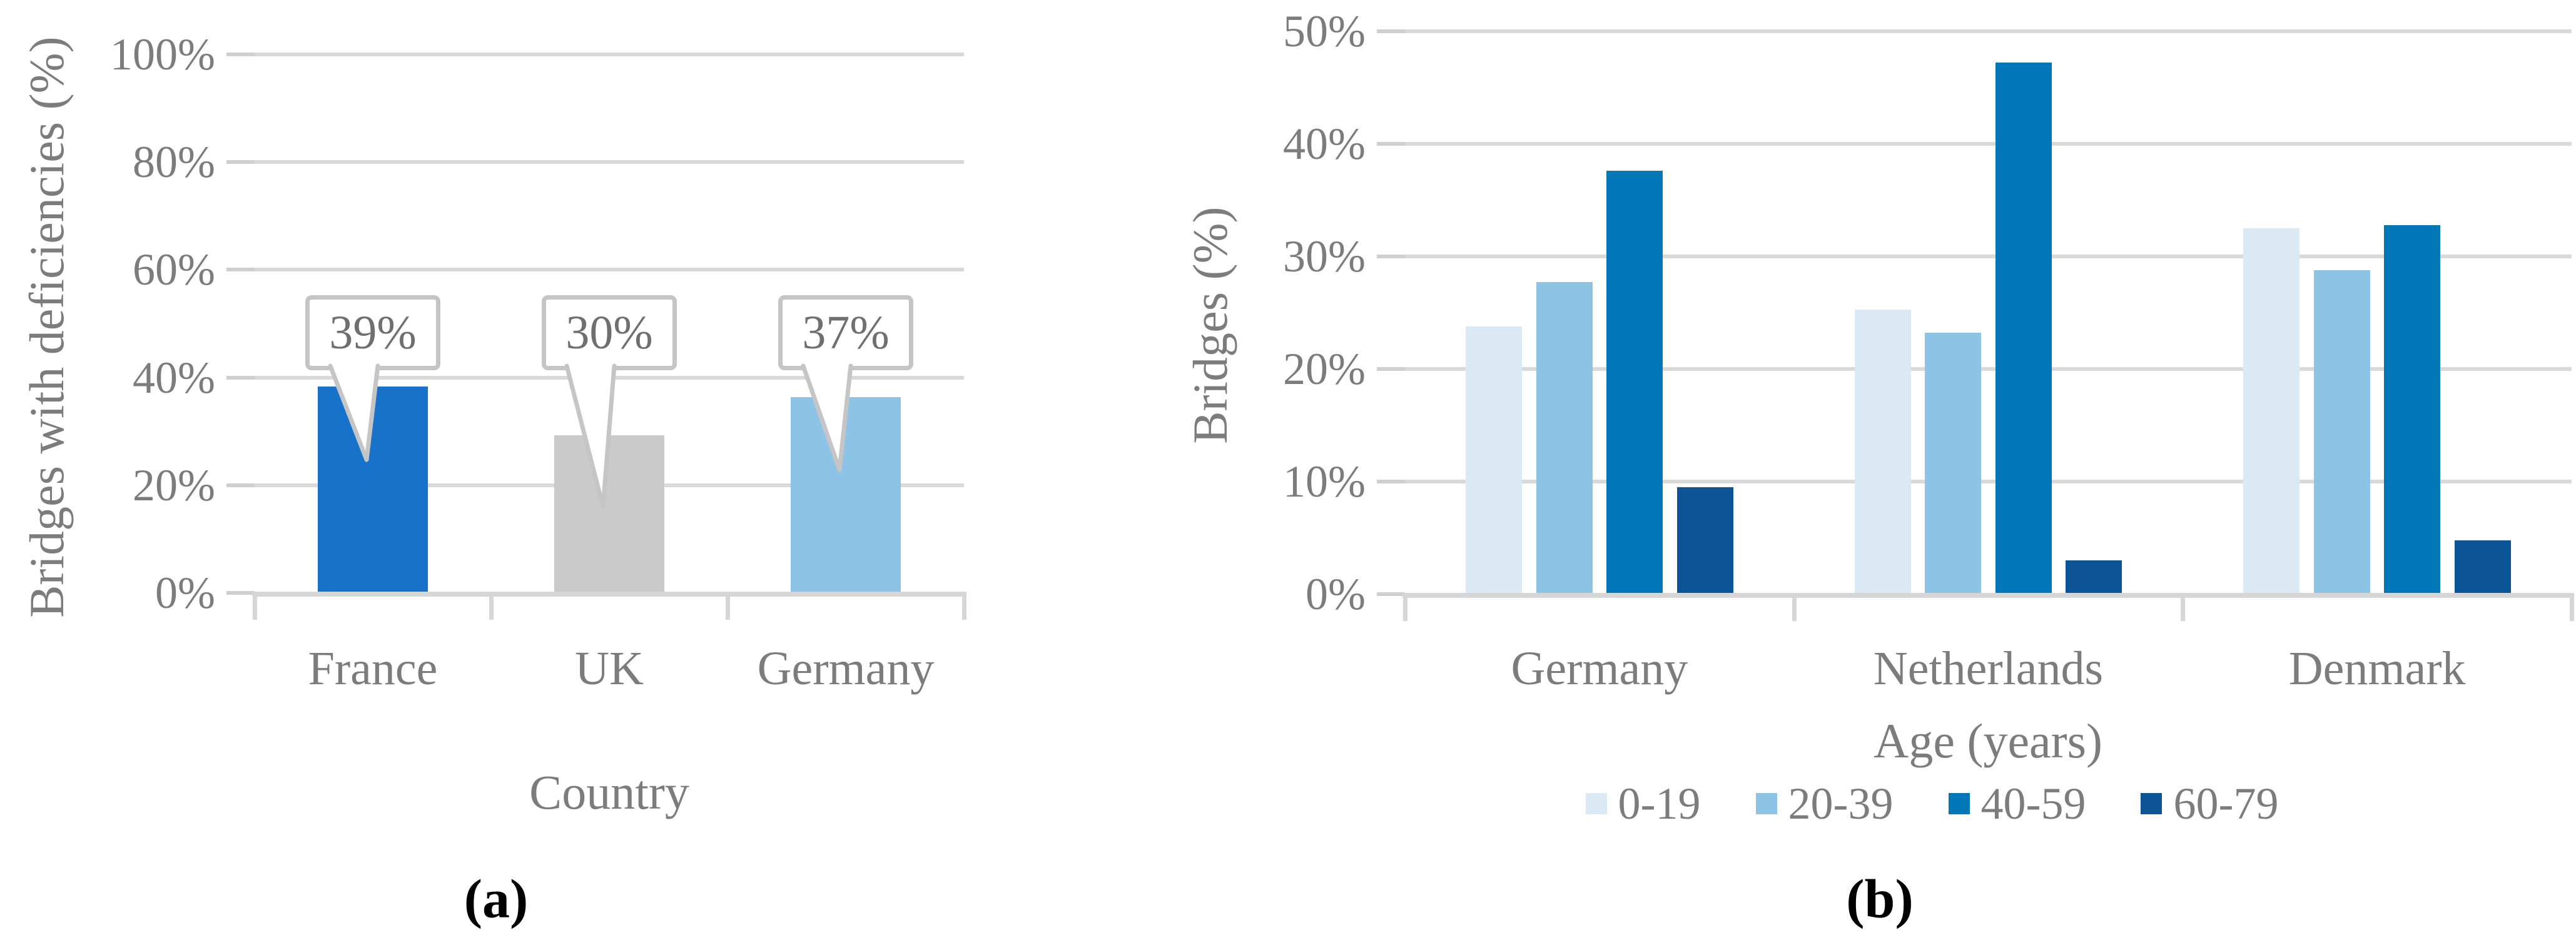 The width and height of the screenshot is (2576, 935). What do you see at coordinates (609, 332) in the screenshot?
I see `data-label-callout-uk: 30%` at bounding box center [609, 332].